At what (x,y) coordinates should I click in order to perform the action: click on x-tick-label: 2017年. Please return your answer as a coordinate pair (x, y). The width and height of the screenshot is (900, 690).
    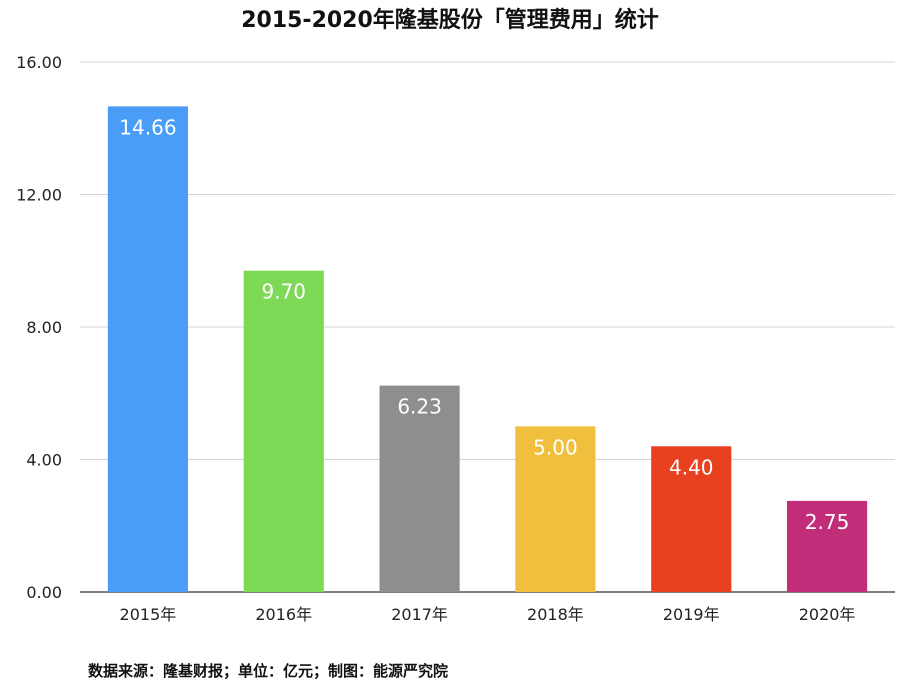
    Looking at the image, I should click on (419, 614).